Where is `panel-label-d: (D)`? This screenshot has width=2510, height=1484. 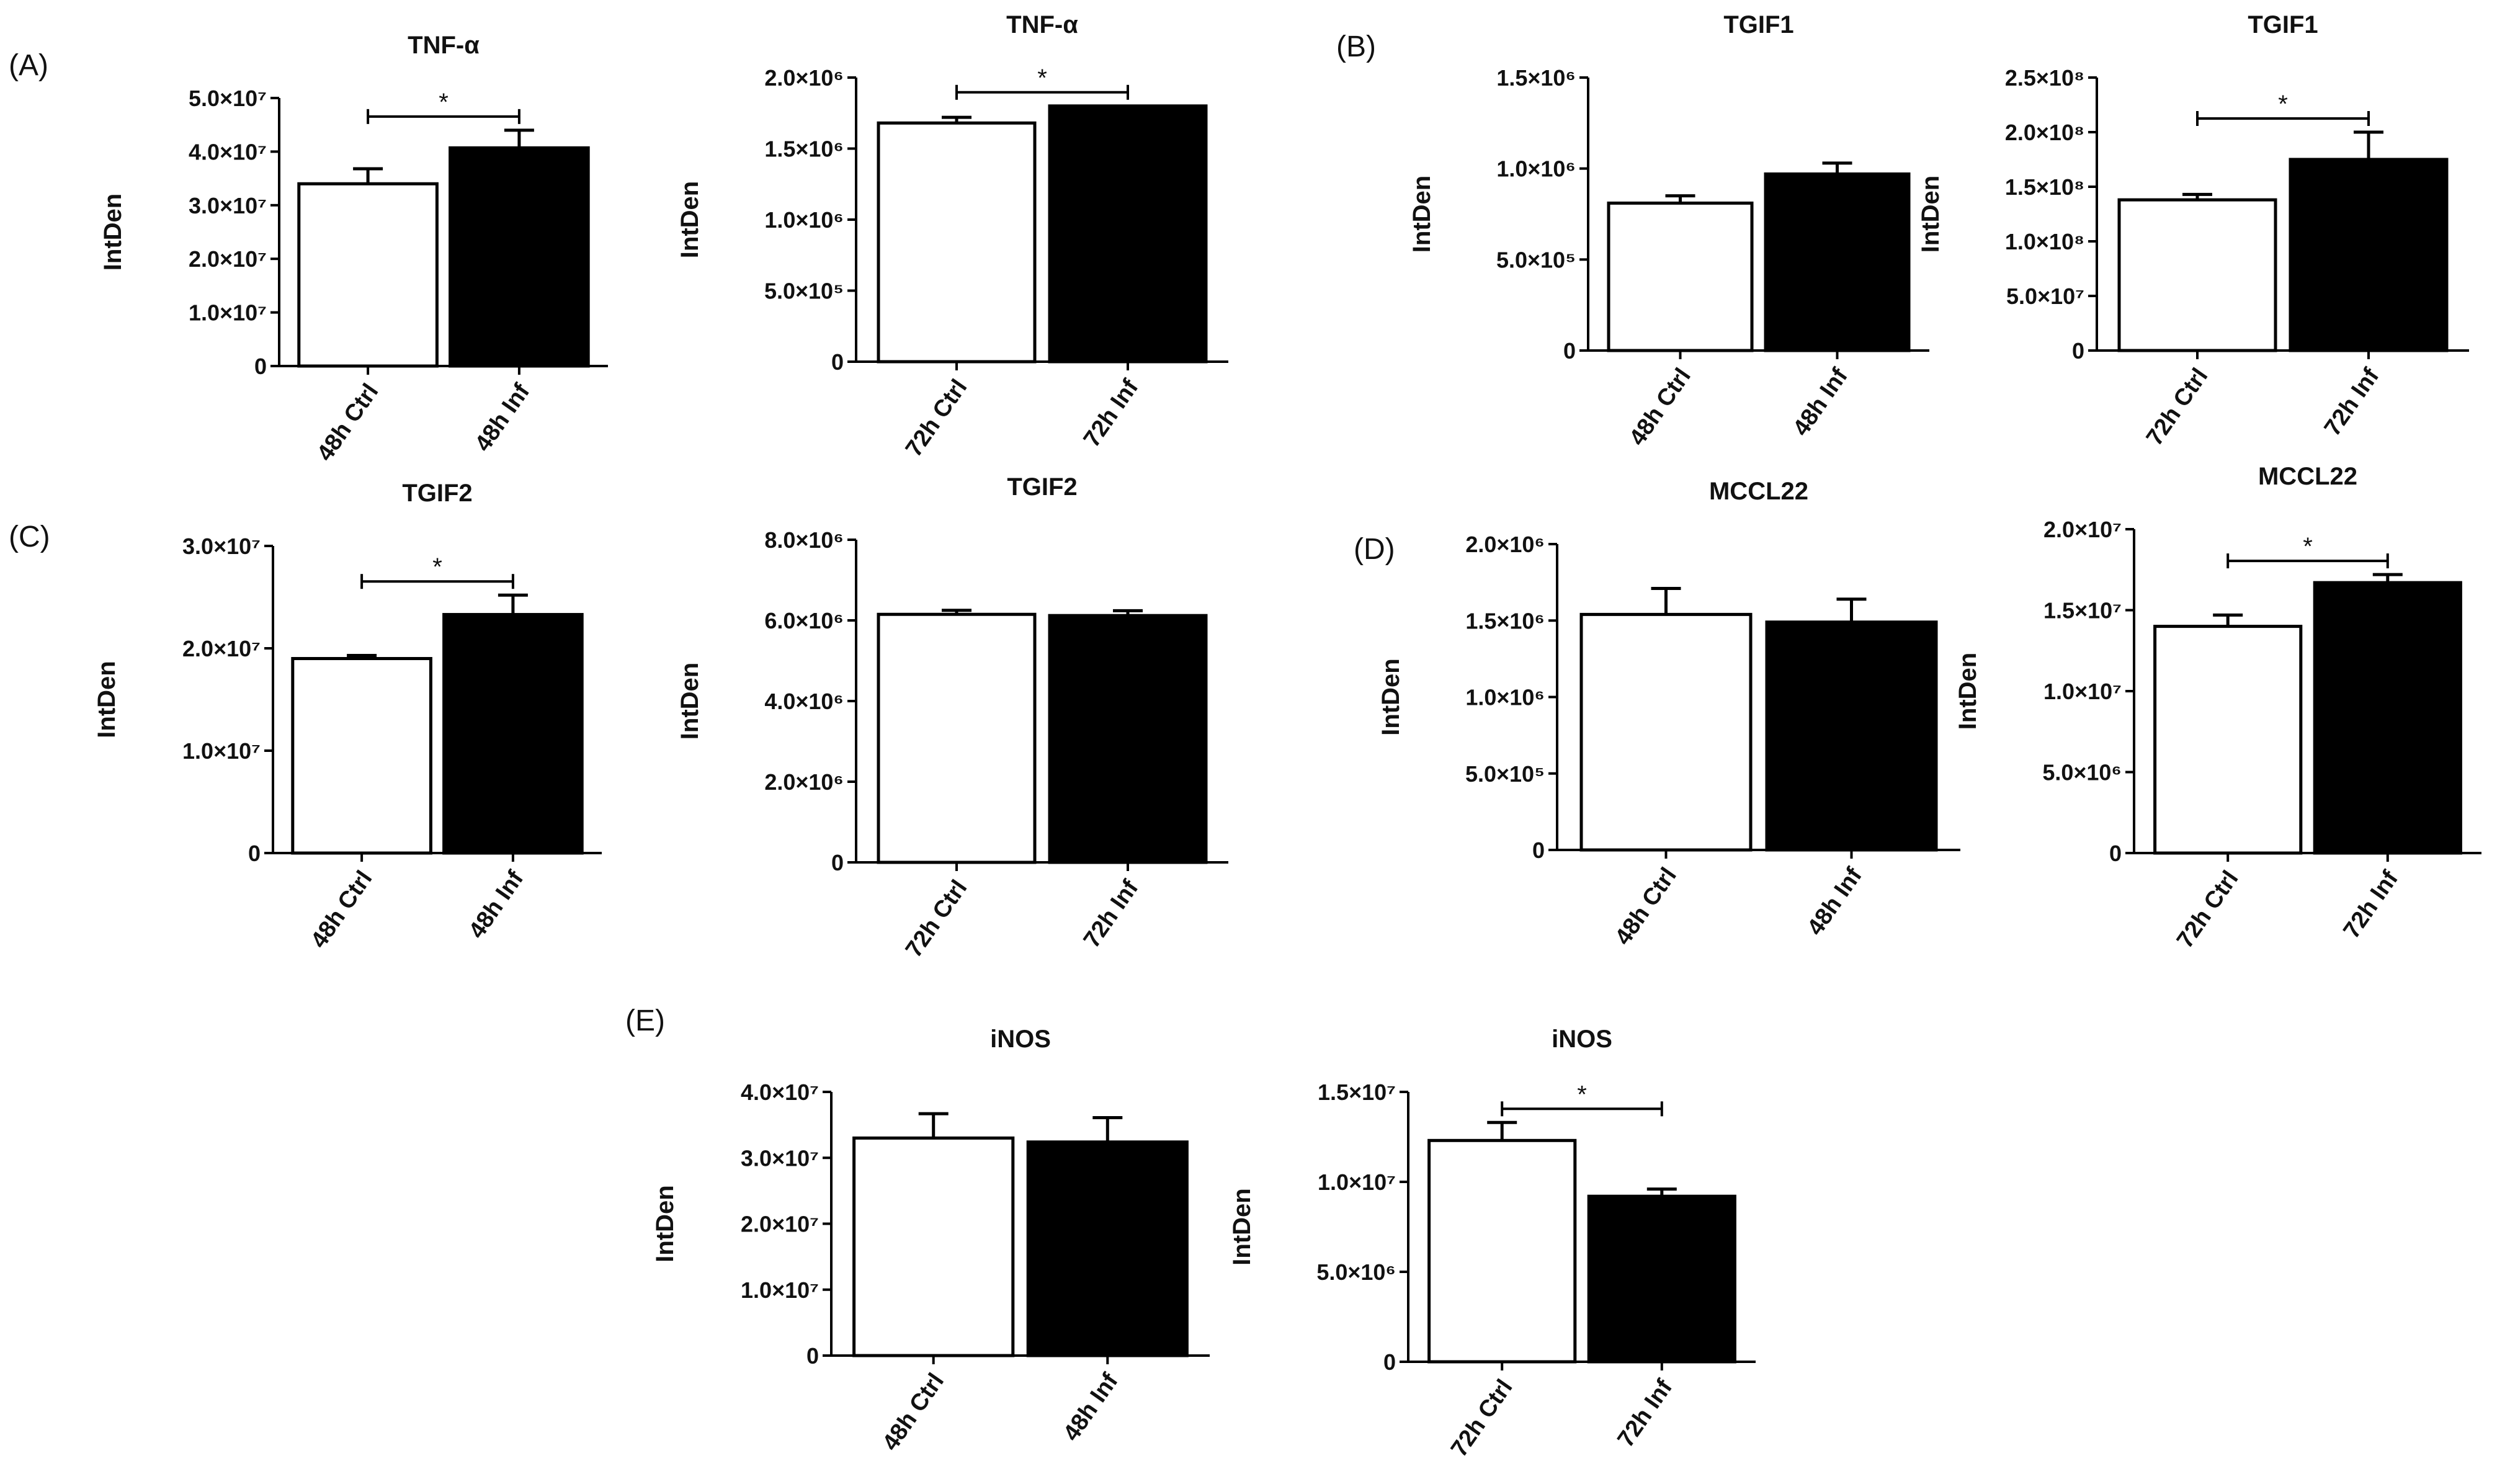
panel-label-d: (D) is located at coordinates (1374, 549).